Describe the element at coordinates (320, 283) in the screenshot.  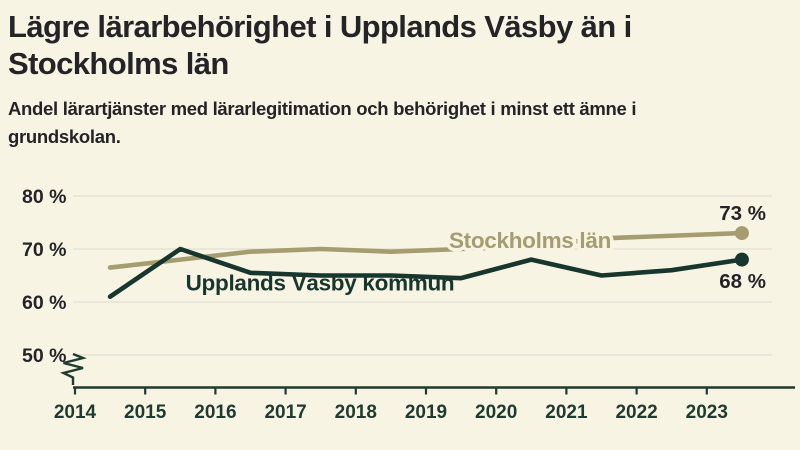
I see `series-label-upplands-v-sby-kommun: Upplands Väsby kommun` at that location.